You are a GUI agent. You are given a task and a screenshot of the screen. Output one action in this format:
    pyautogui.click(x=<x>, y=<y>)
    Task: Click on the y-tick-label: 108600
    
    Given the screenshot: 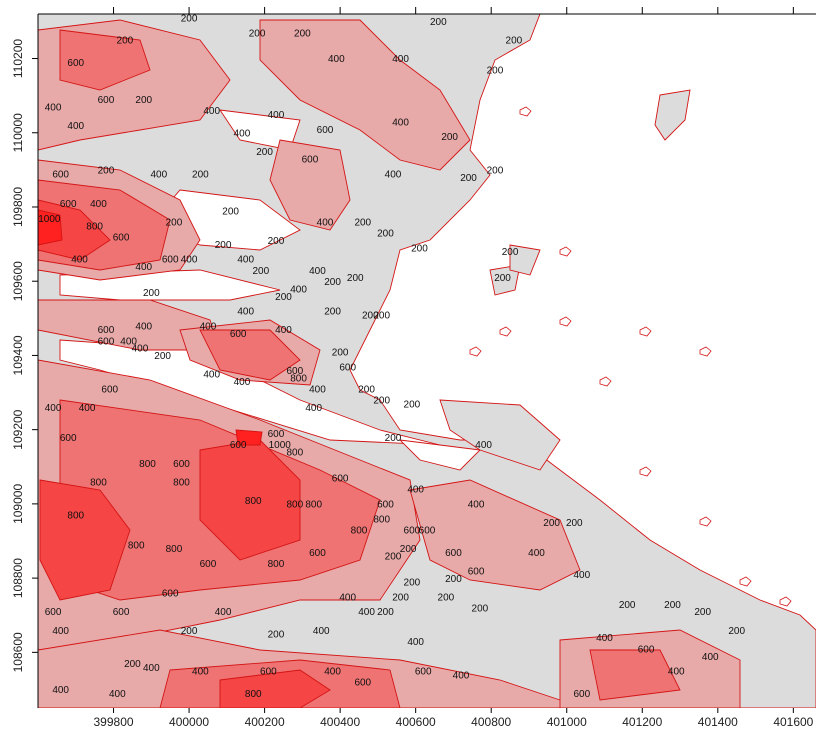 What is the action you would take?
    pyautogui.click(x=18, y=652)
    